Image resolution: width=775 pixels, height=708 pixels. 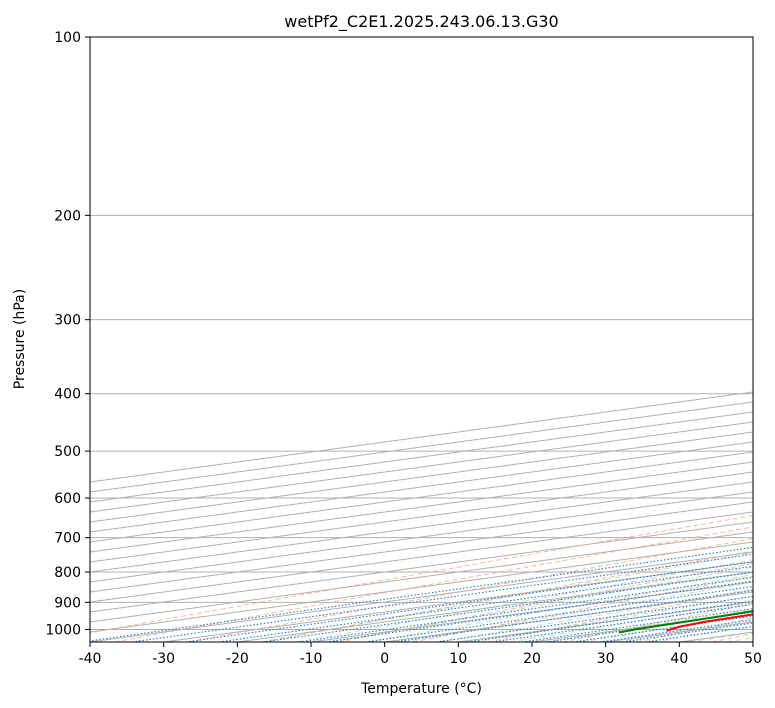 What do you see at coordinates (67, 395) in the screenshot?
I see `y-tick-label: 400` at bounding box center [67, 395].